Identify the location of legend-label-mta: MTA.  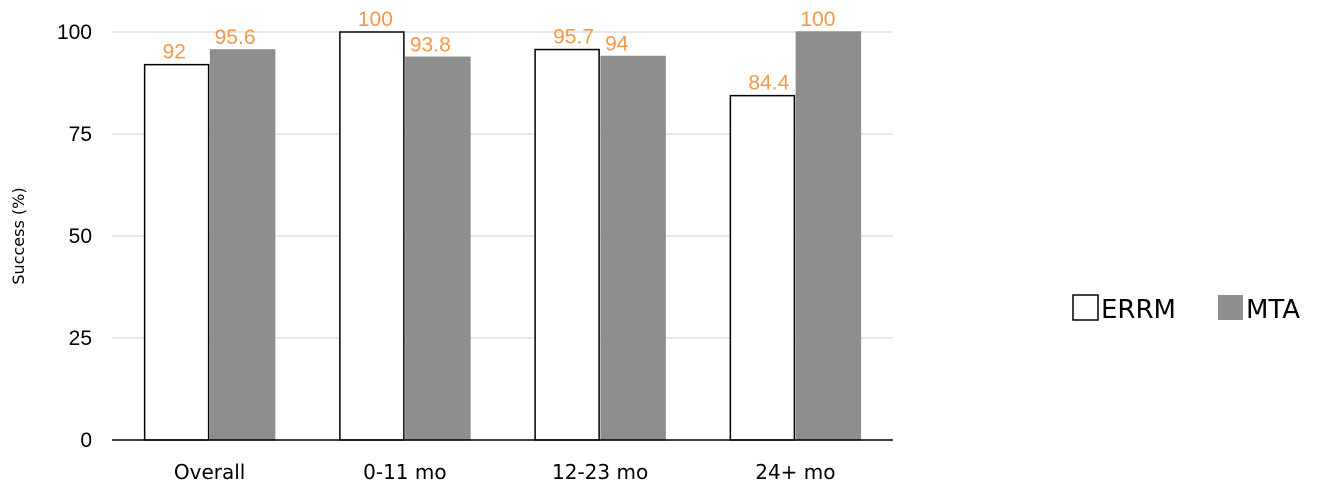
(1273, 310).